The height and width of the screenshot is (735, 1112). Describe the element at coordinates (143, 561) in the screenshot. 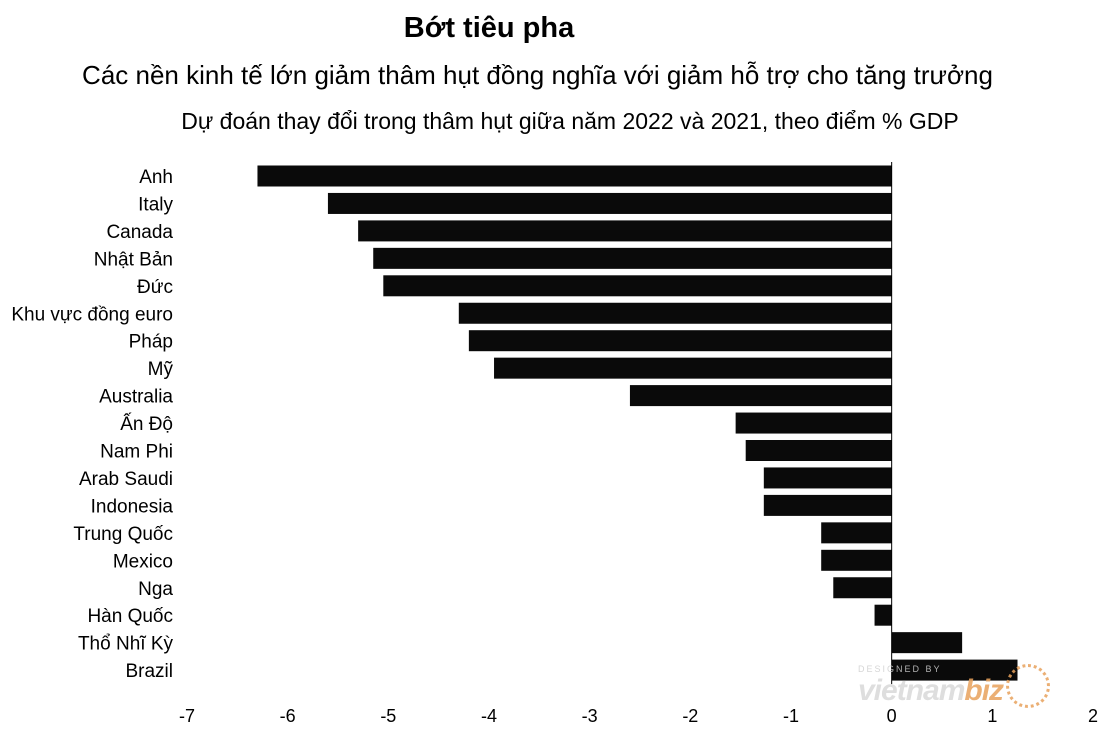

I see `category-label: Mexico` at that location.